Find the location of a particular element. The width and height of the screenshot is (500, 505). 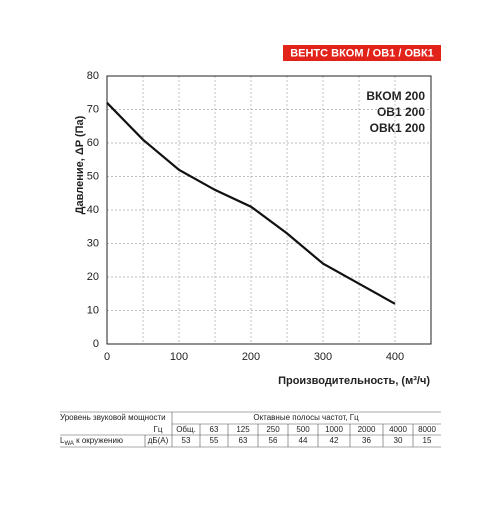

y-tick-label: 60 is located at coordinates (93, 143).